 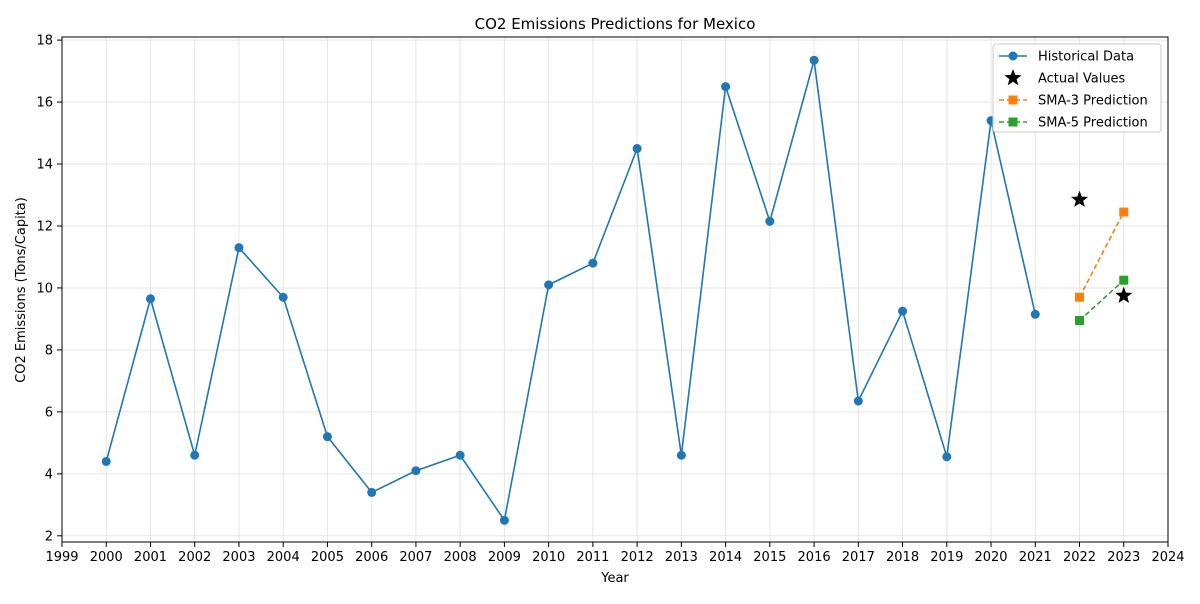 What do you see at coordinates (1093, 101) in the screenshot?
I see `legend-label: SMA-3 Prediction` at bounding box center [1093, 101].